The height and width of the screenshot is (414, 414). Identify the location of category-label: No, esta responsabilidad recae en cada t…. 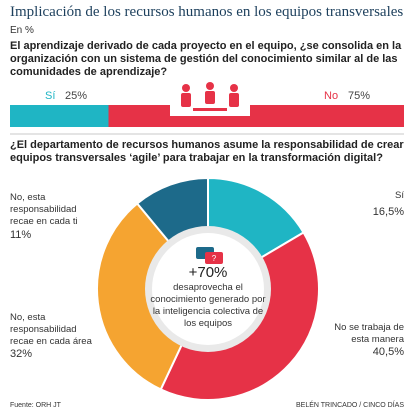
(44, 209).